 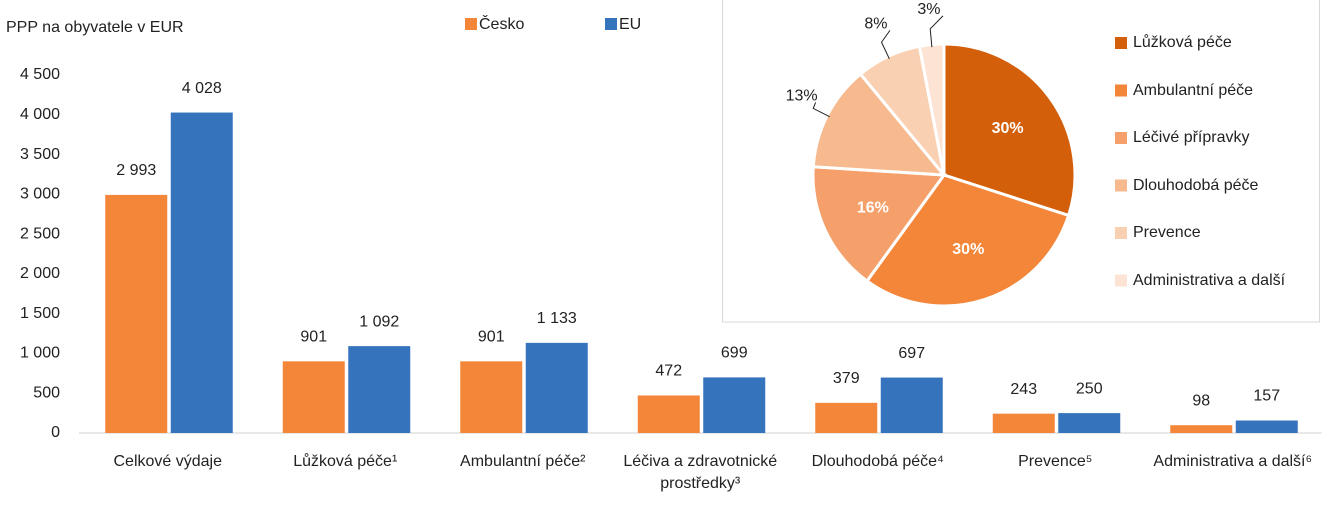 What do you see at coordinates (40, 313) in the screenshot?
I see `y-tick-label: 1 500` at bounding box center [40, 313].